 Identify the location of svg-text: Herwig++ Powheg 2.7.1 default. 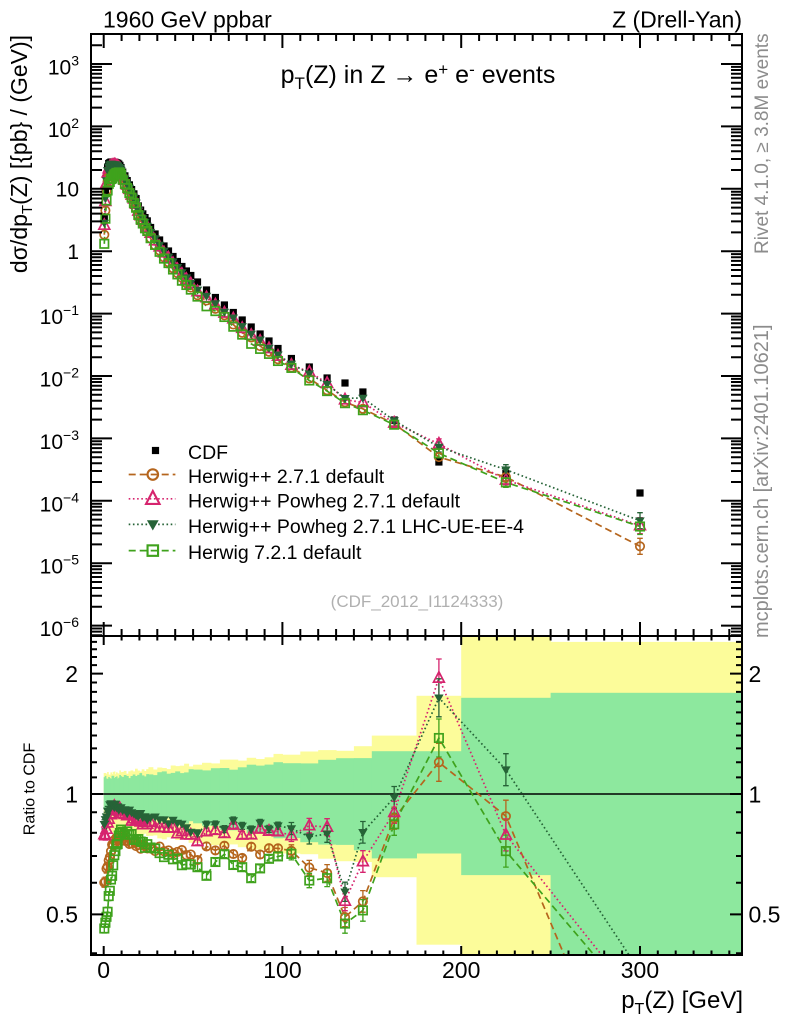
(324, 501).